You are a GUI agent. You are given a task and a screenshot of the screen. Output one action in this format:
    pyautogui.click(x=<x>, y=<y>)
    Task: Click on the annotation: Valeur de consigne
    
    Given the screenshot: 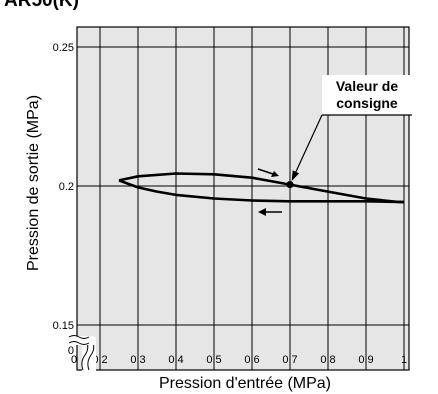 What is the action you would take?
    pyautogui.click(x=352, y=128)
    